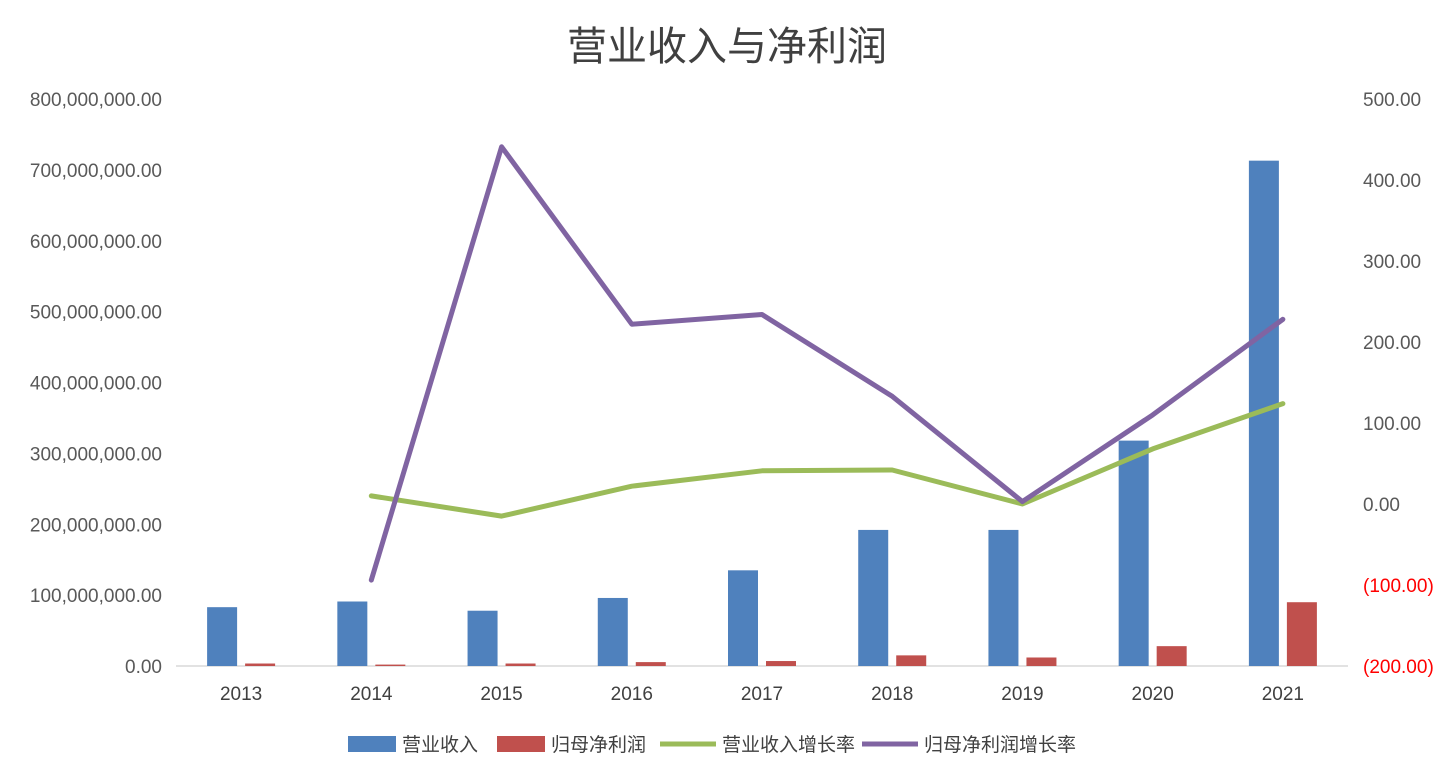  Describe the element at coordinates (598, 745) in the screenshot. I see `legend-label: 归母净利润` at that location.